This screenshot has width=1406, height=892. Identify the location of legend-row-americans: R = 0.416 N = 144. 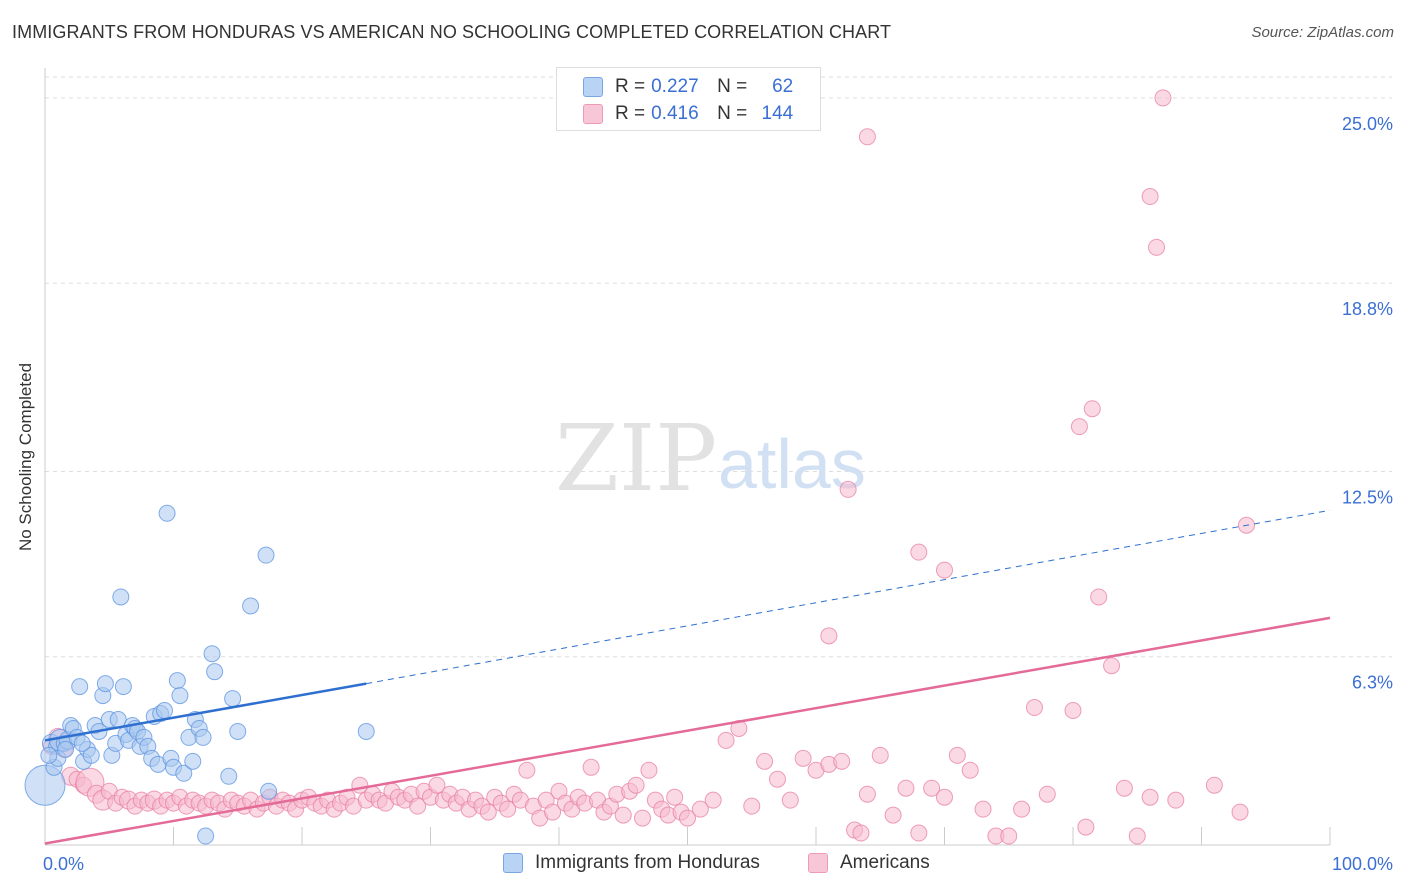
(688, 114).